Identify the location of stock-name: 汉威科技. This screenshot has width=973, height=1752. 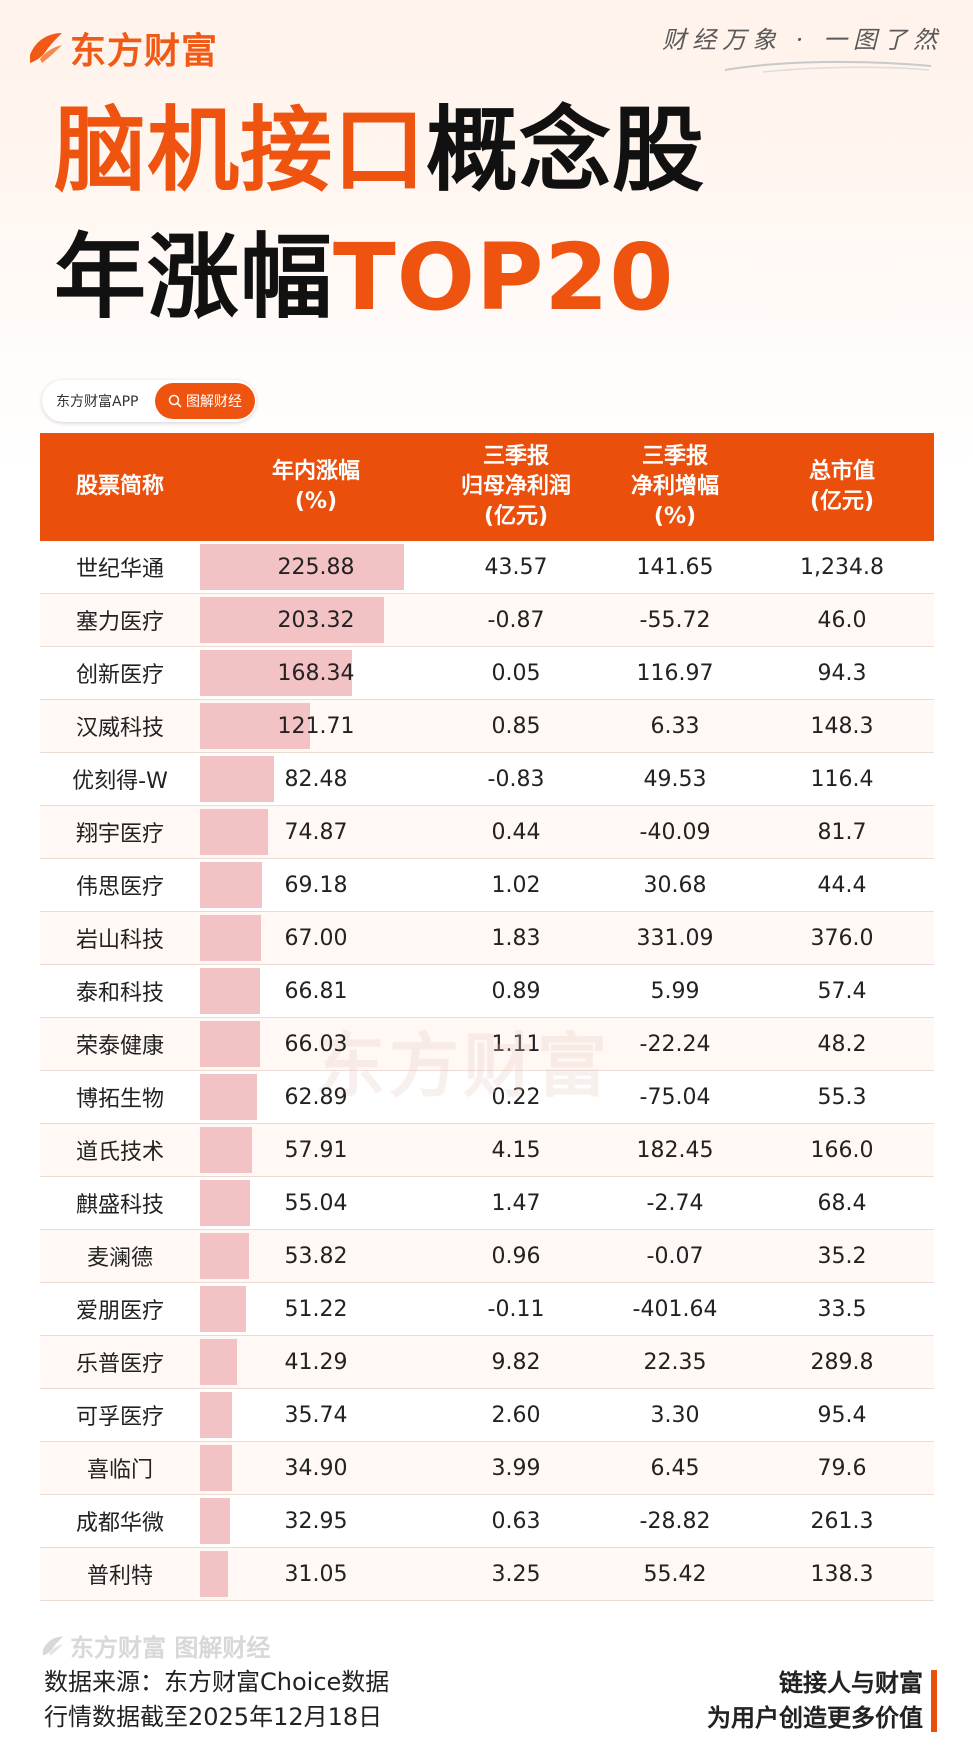
(120, 726).